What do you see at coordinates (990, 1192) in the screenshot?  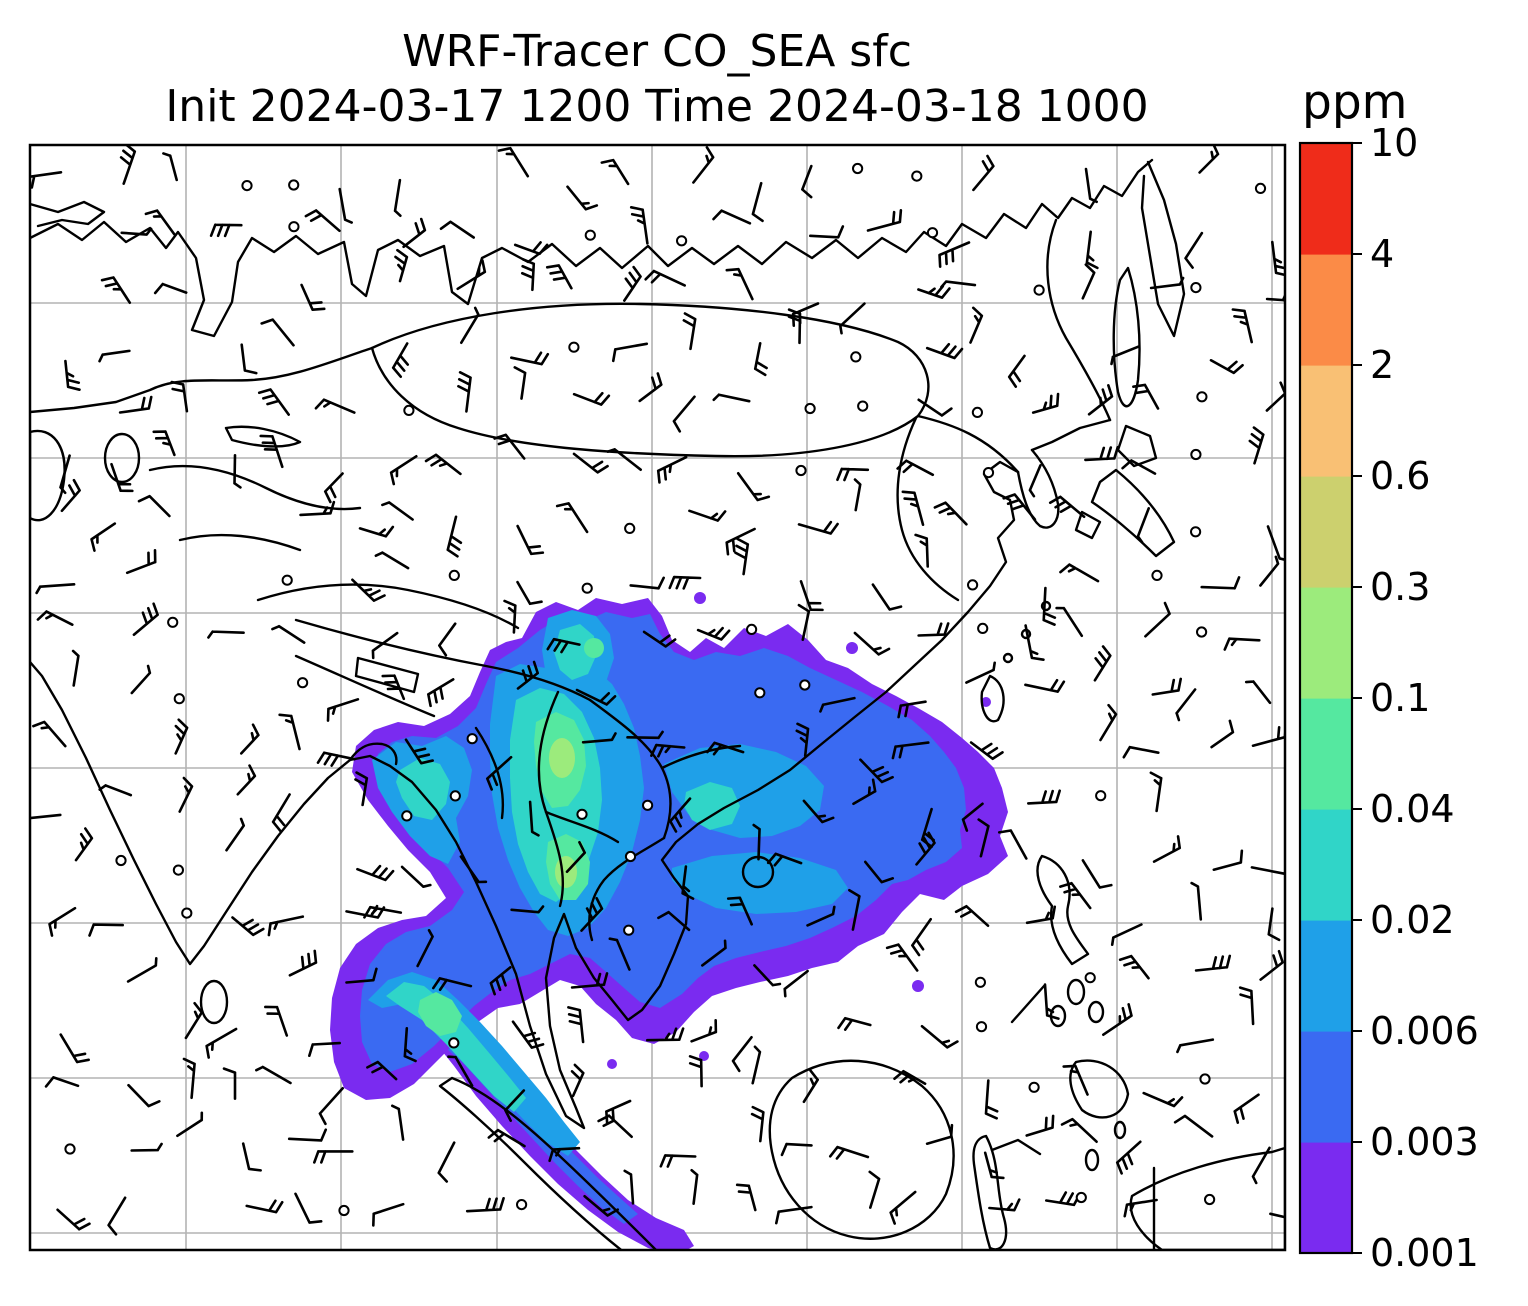 I see `coastline-sulawesi` at bounding box center [990, 1192].